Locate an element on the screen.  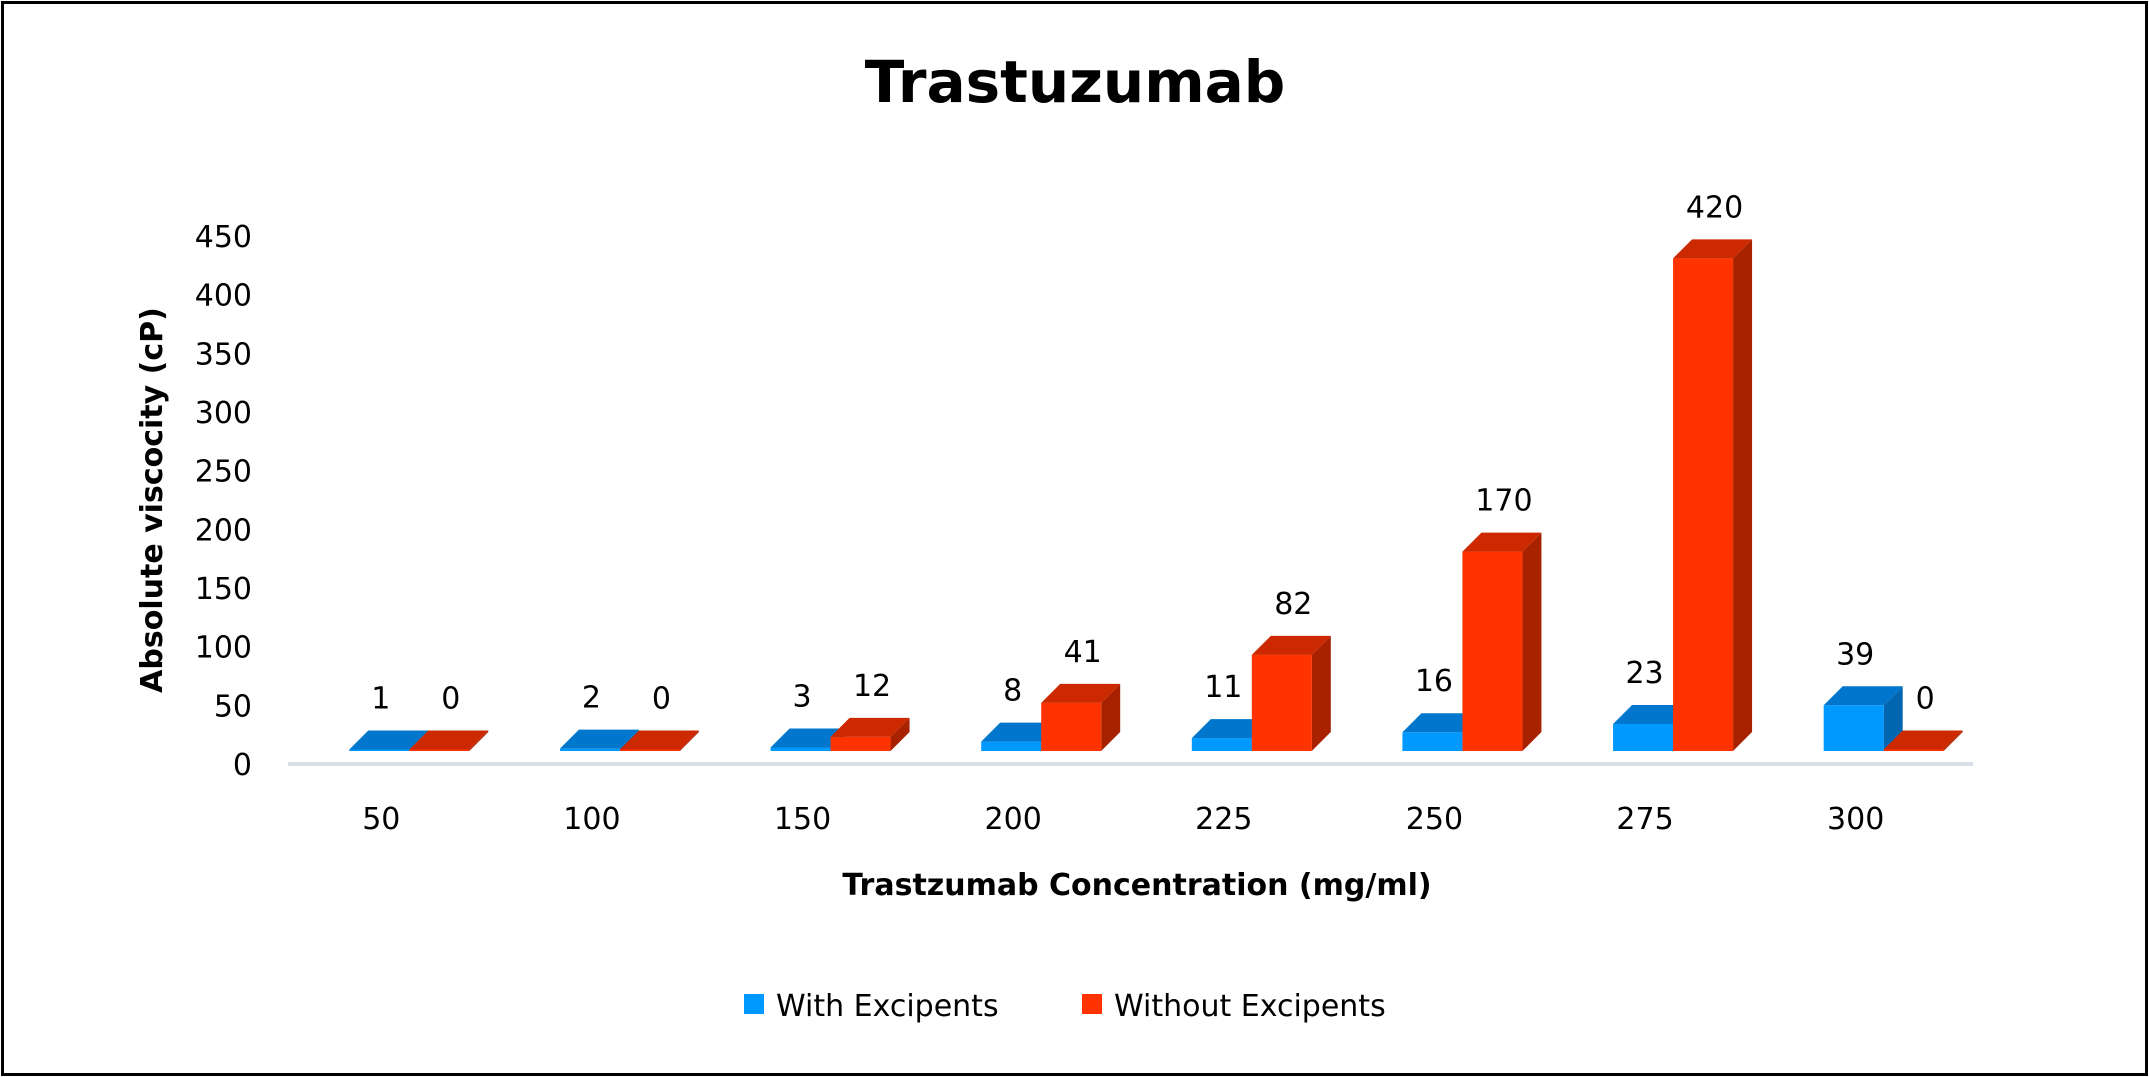
x-tick-label: 250 is located at coordinates (1434, 819).